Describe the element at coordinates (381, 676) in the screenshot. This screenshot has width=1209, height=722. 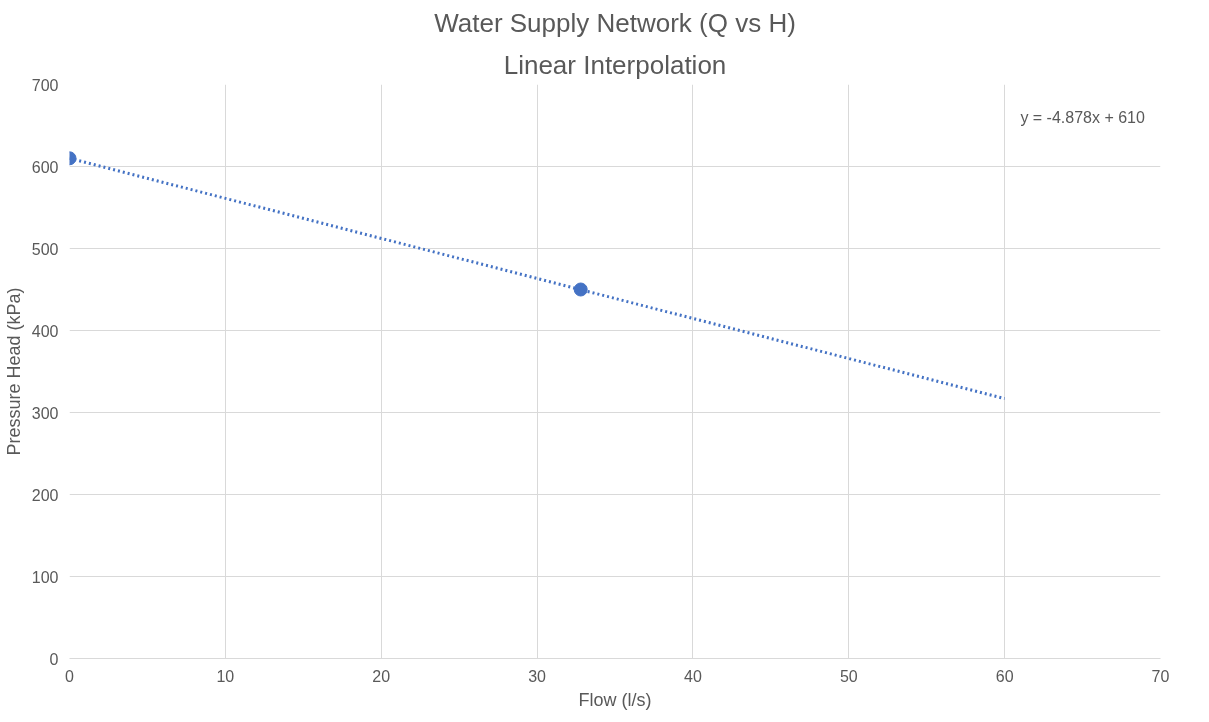
I see `x-tick-label: 20` at that location.